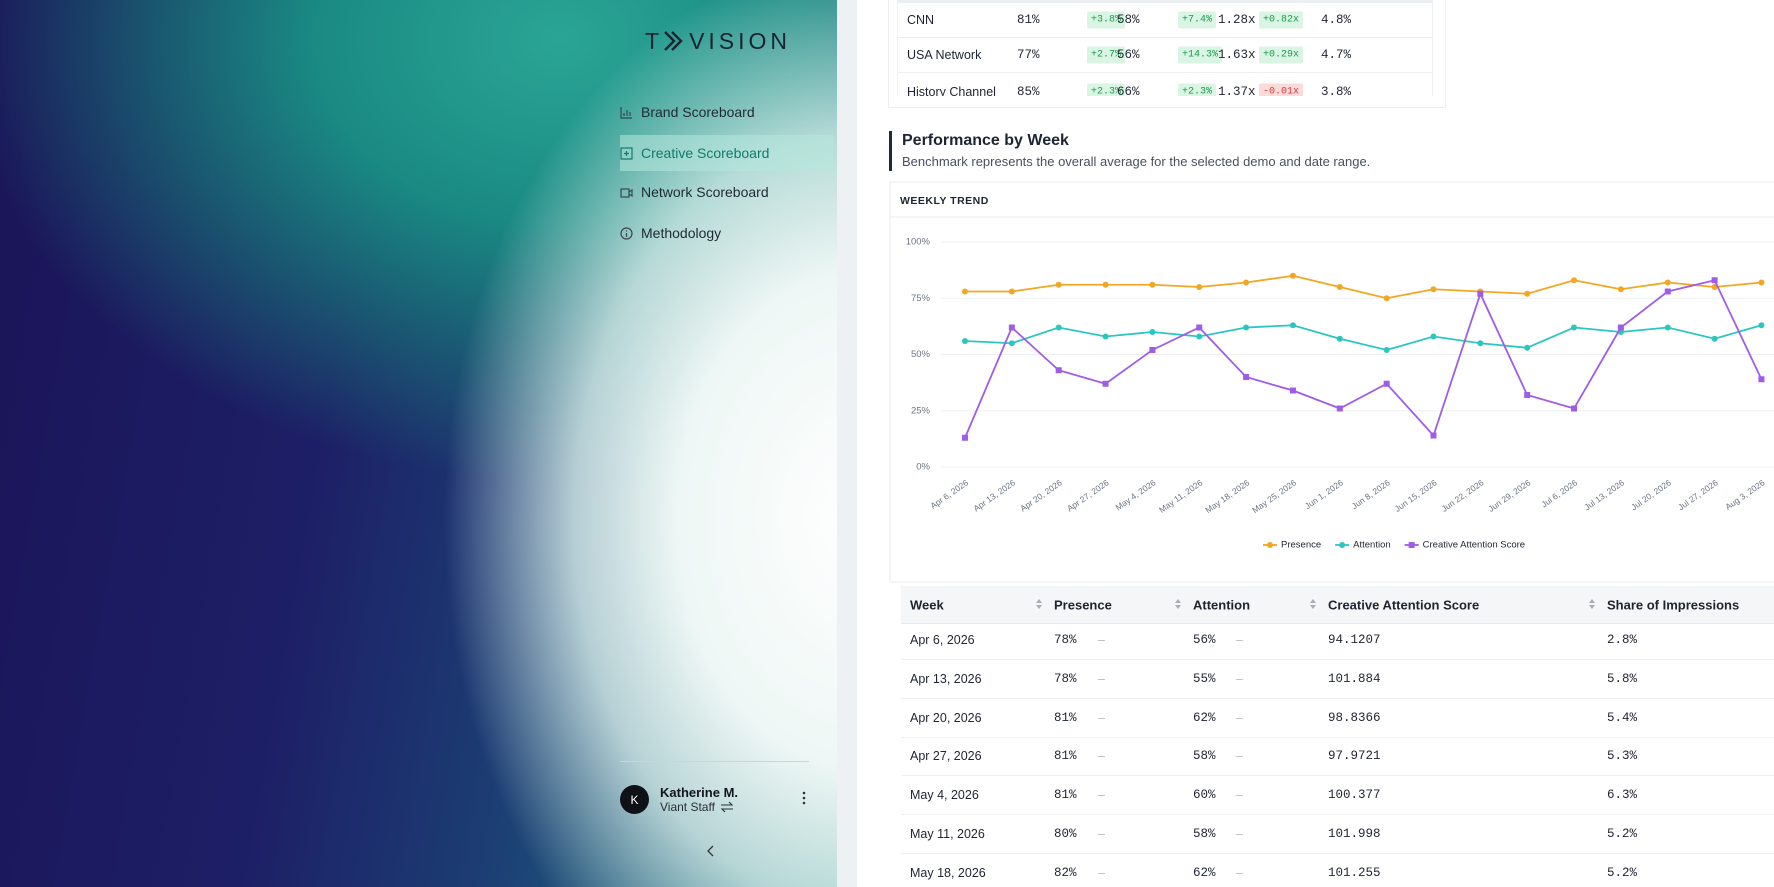 The image size is (1774, 887). I want to click on switch-icon, so click(727, 807).